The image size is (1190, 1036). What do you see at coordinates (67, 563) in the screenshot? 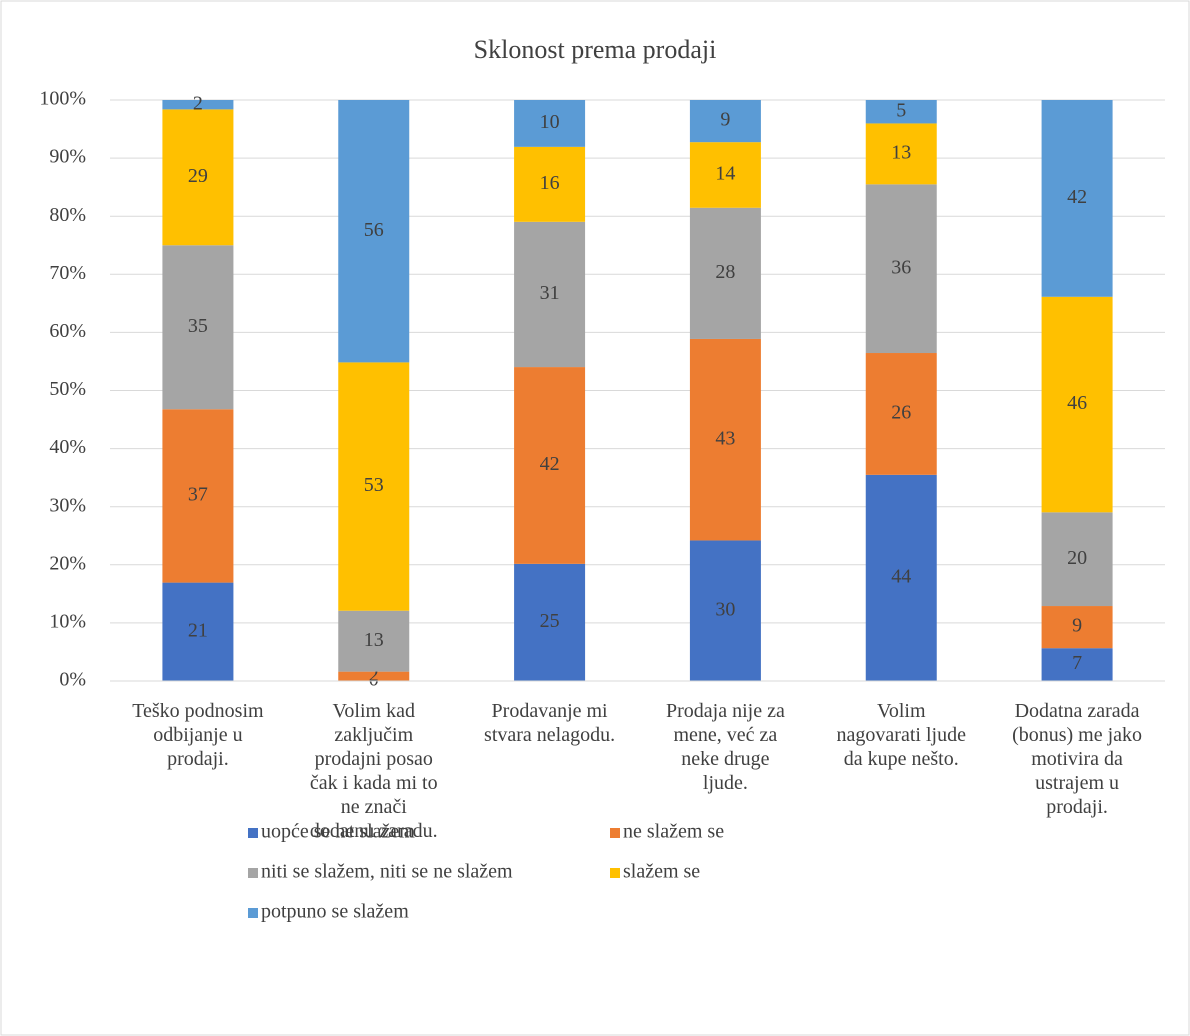
I see `y-tick-label: 20%` at bounding box center [67, 563].